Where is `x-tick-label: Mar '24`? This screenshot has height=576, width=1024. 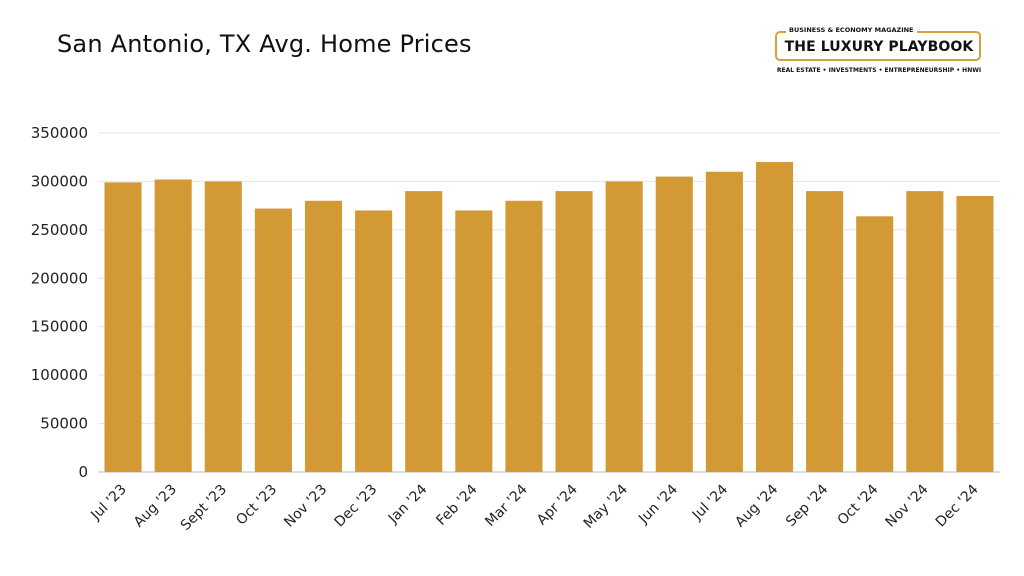 x-tick-label: Mar '24 is located at coordinates (506, 505).